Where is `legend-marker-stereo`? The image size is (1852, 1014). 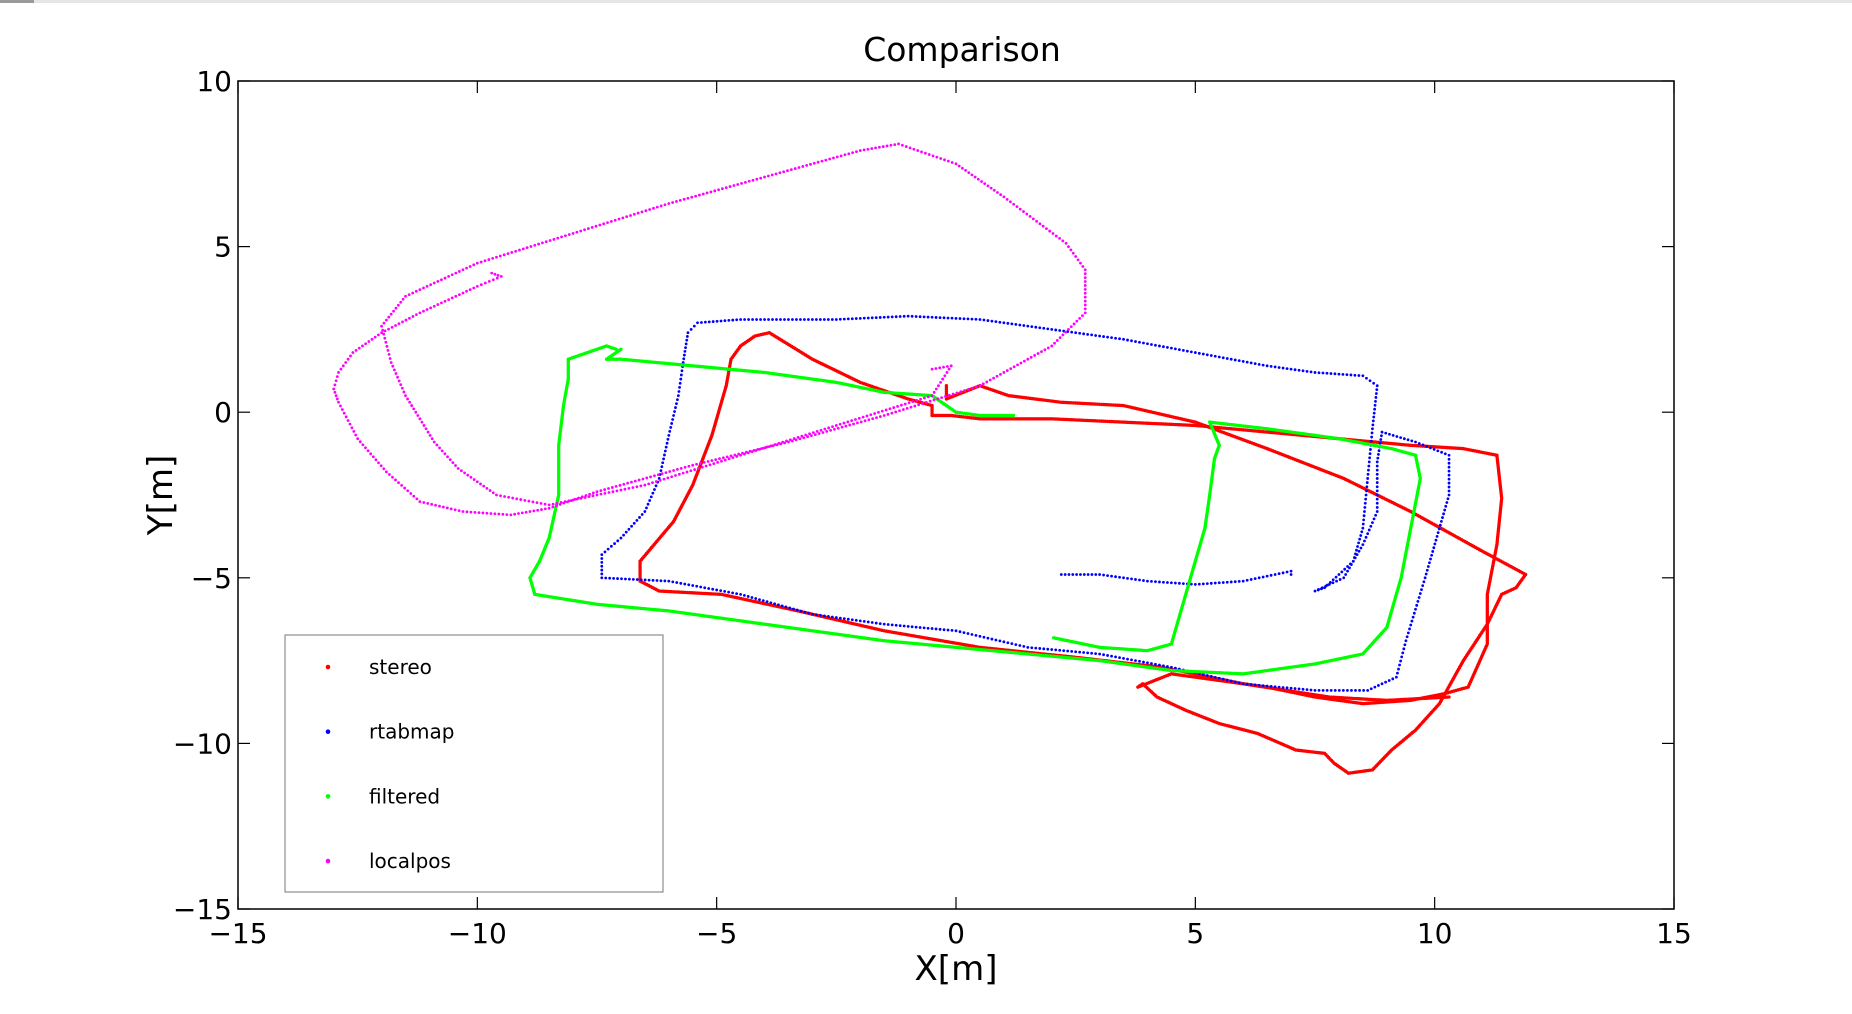 legend-marker-stereo is located at coordinates (328, 667).